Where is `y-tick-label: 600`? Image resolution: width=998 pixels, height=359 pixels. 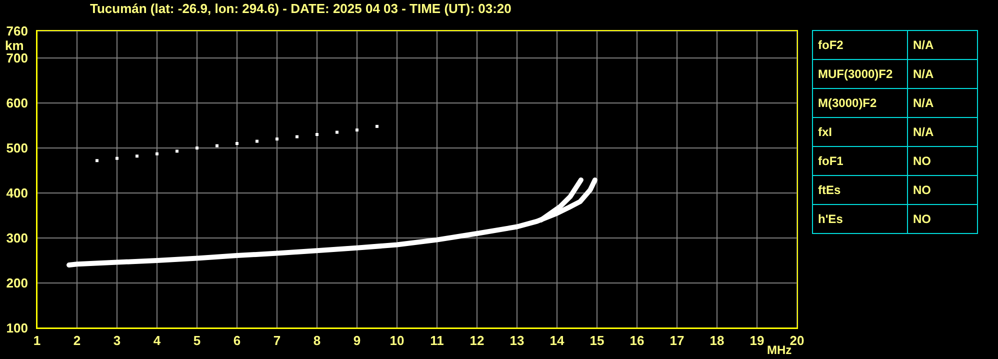
y-tick-label: 600 is located at coordinates (17, 103).